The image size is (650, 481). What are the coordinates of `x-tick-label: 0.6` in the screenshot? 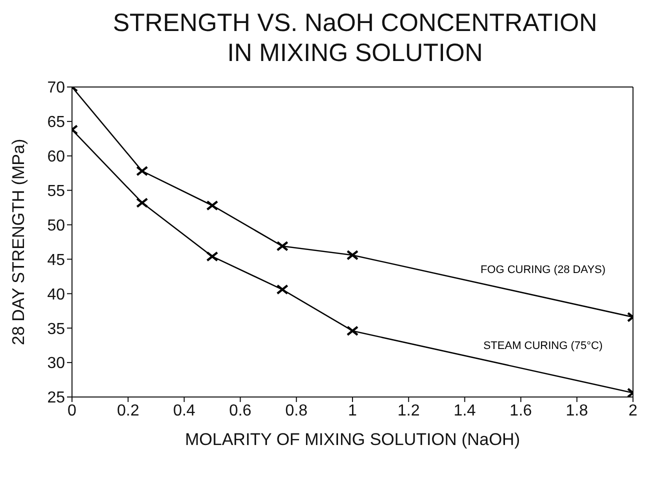 It's located at (240, 411).